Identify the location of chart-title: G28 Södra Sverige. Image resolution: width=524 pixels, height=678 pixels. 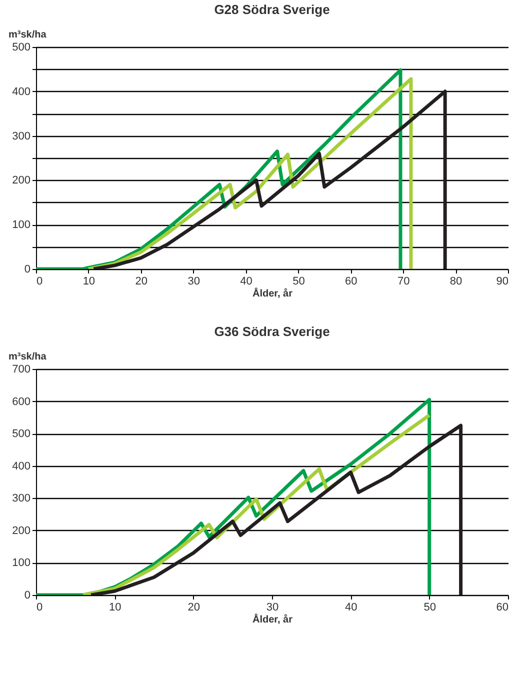
(272, 9).